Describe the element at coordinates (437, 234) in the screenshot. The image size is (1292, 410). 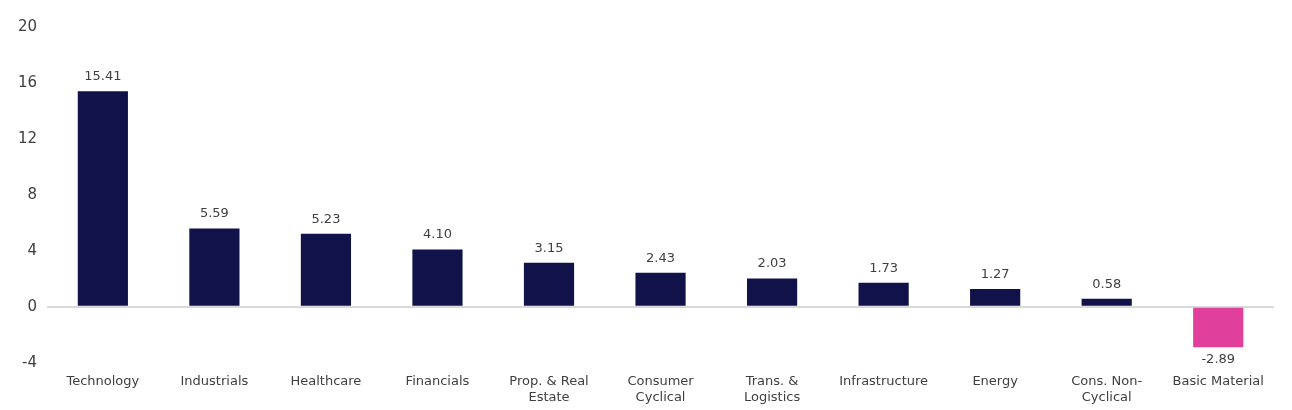
I see `data-label: 4.10` at that location.